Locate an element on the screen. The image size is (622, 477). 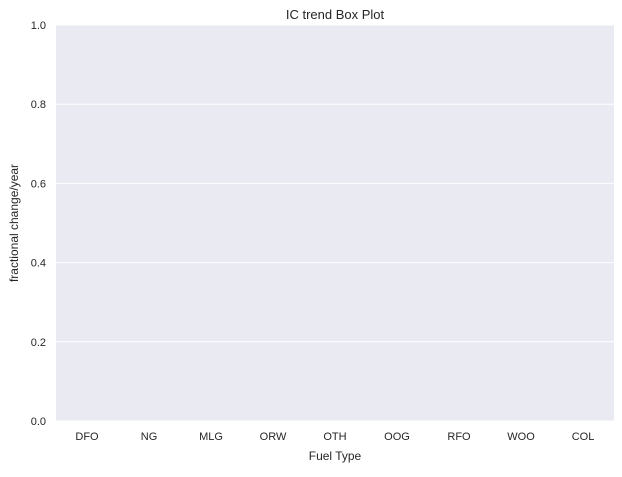
x-tick-label: WOO is located at coordinates (521, 437).